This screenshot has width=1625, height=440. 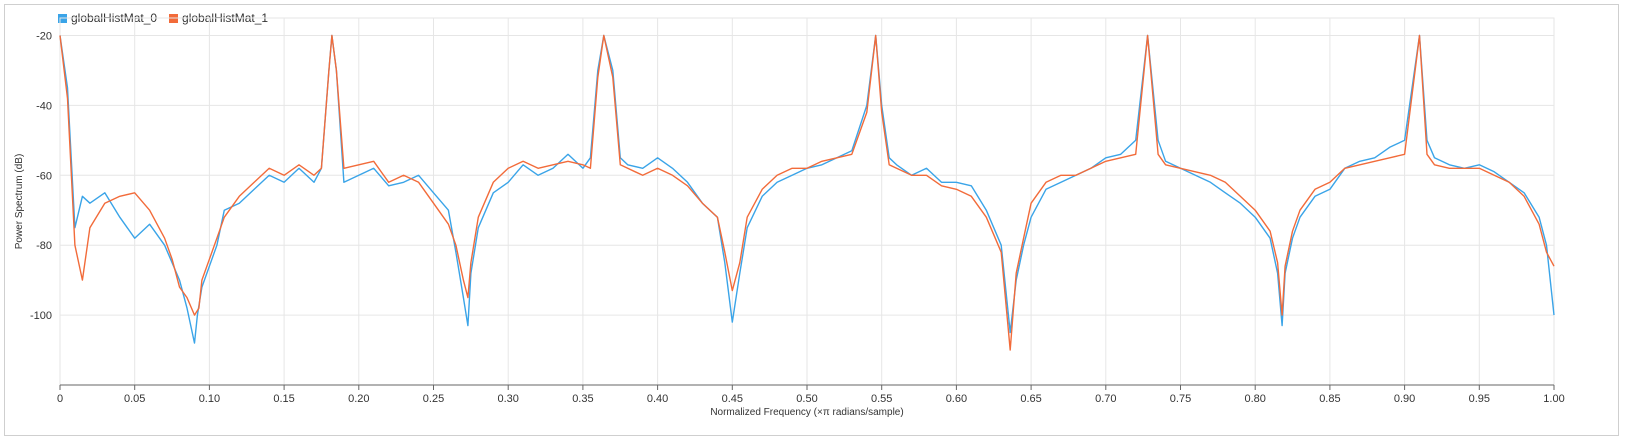 I want to click on y-tick-label: -80, so click(x=44, y=246).